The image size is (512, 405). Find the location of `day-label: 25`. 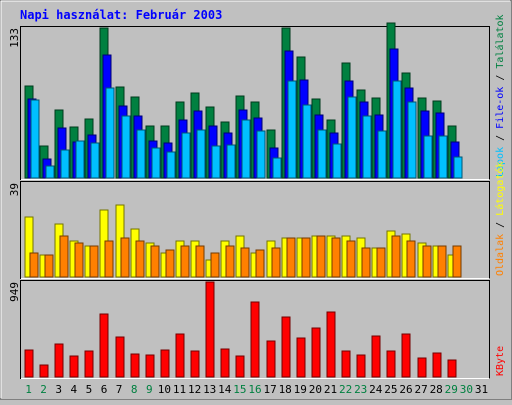

day-label: 25 is located at coordinates (390, 389).